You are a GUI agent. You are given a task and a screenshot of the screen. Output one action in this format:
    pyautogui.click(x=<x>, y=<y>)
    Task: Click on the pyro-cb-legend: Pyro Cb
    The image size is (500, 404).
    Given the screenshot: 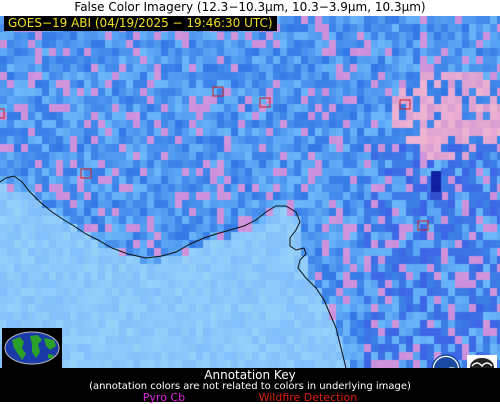 What is the action you would take?
    pyautogui.click(x=164, y=397)
    